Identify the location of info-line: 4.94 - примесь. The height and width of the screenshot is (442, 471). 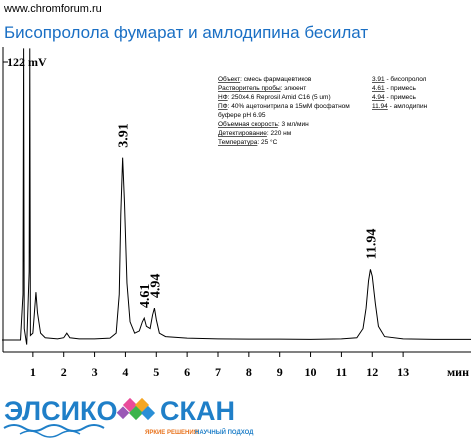
(394, 97).